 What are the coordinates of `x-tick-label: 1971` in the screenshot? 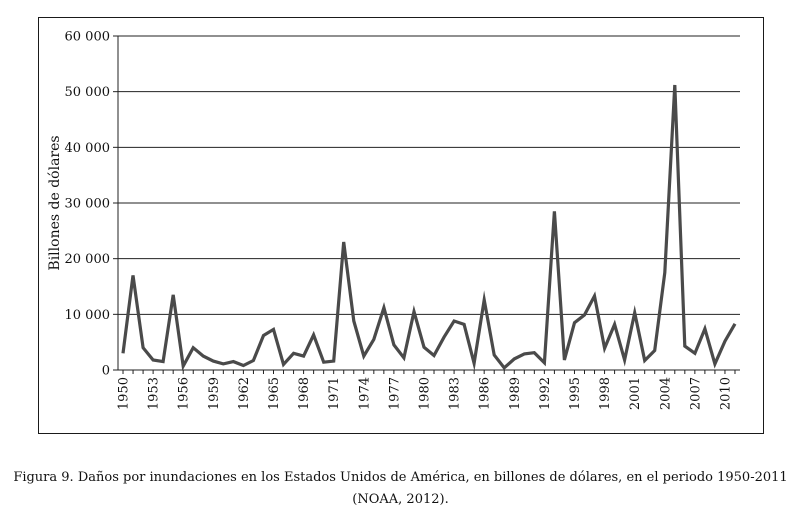 It's located at (334, 393).